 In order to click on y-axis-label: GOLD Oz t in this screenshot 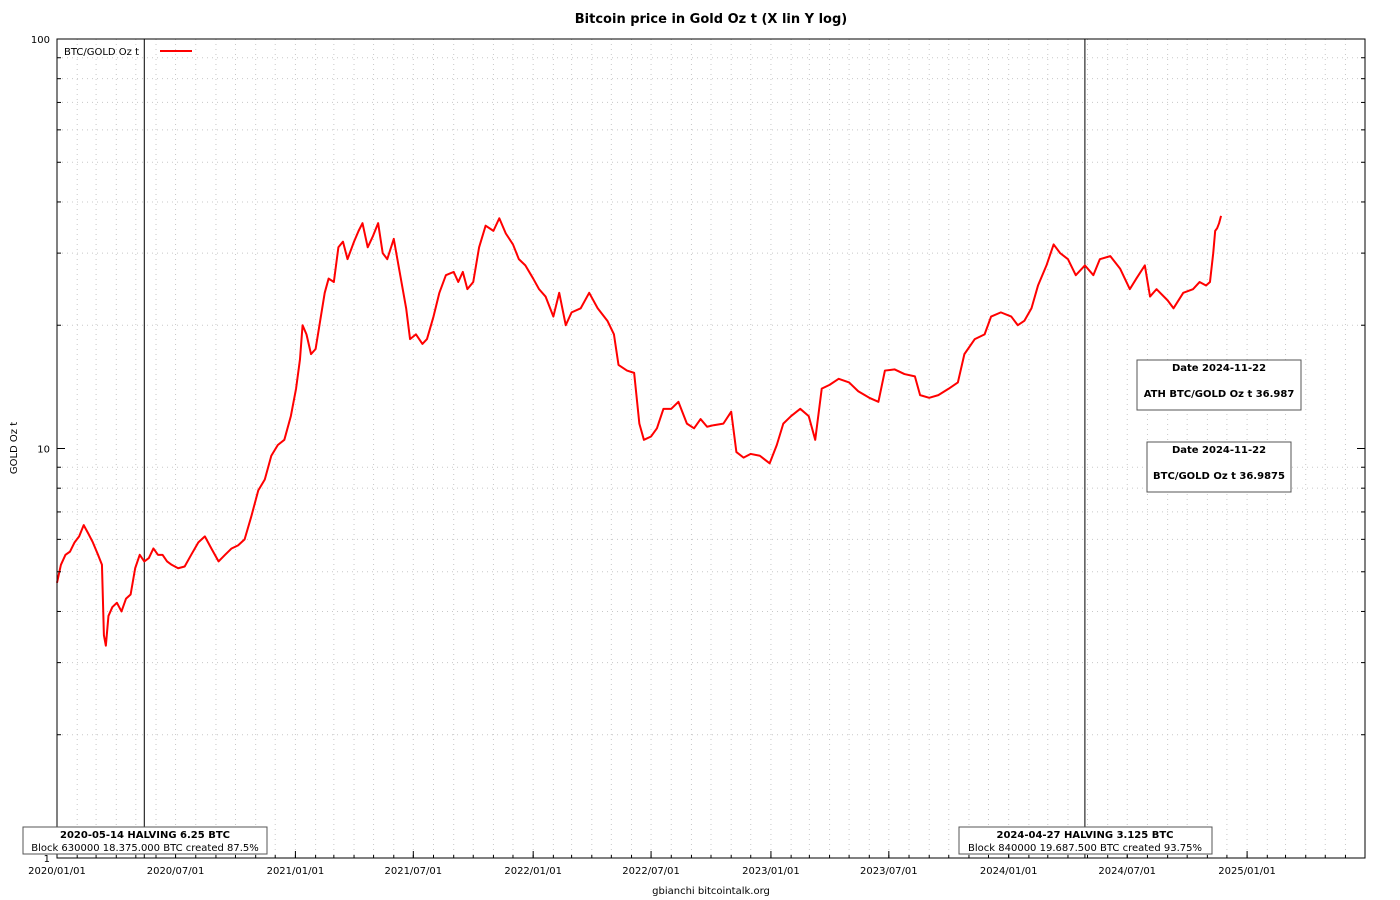, I will do `click(14, 448)`.